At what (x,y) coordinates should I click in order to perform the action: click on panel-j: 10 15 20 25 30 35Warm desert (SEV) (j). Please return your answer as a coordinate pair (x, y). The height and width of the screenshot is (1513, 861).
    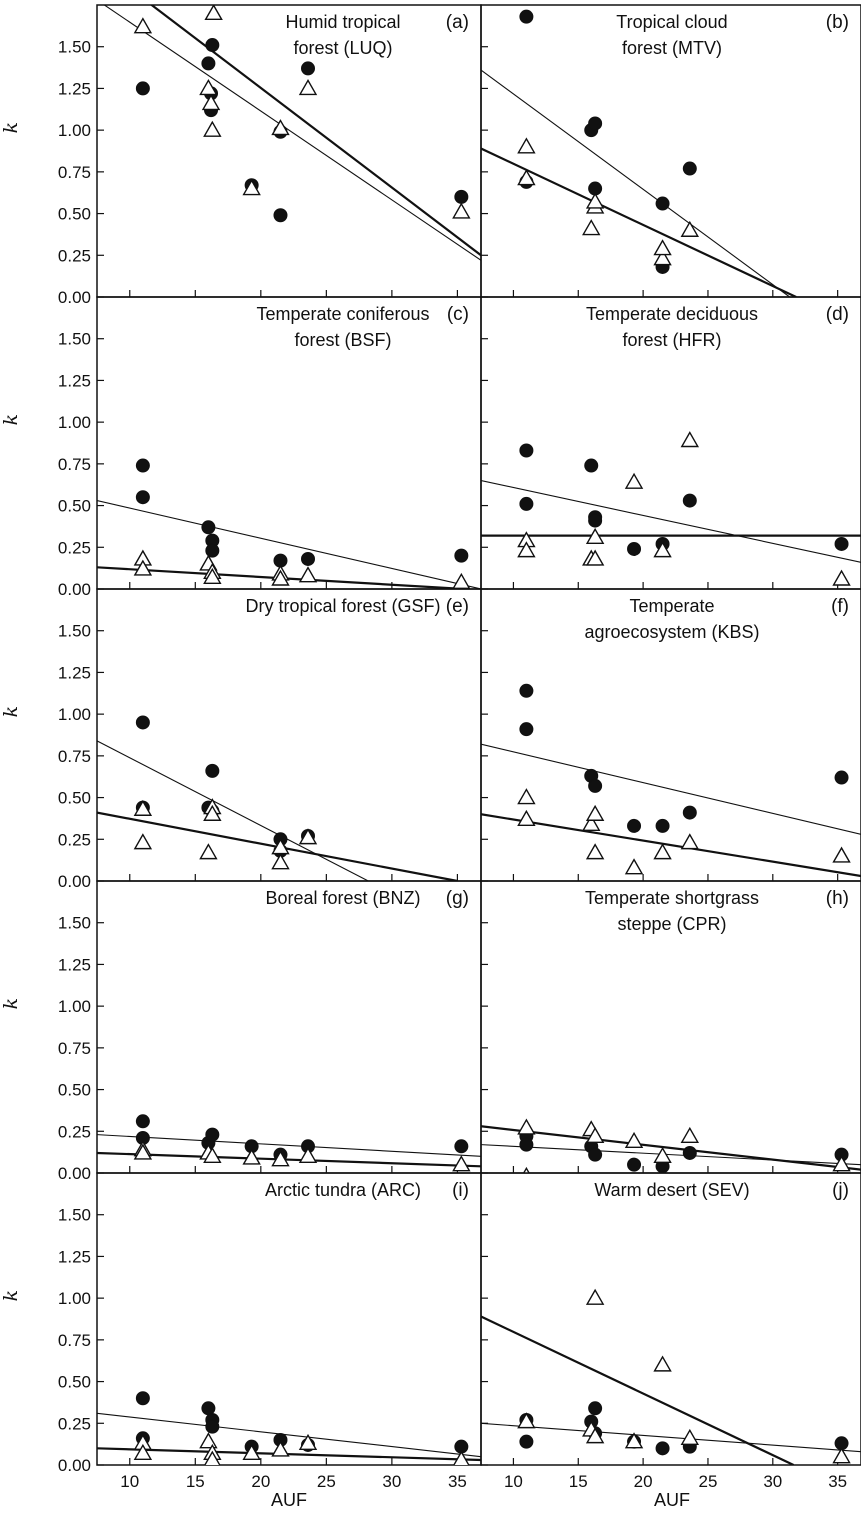
    Looking at the image, I should click on (671, 1332).